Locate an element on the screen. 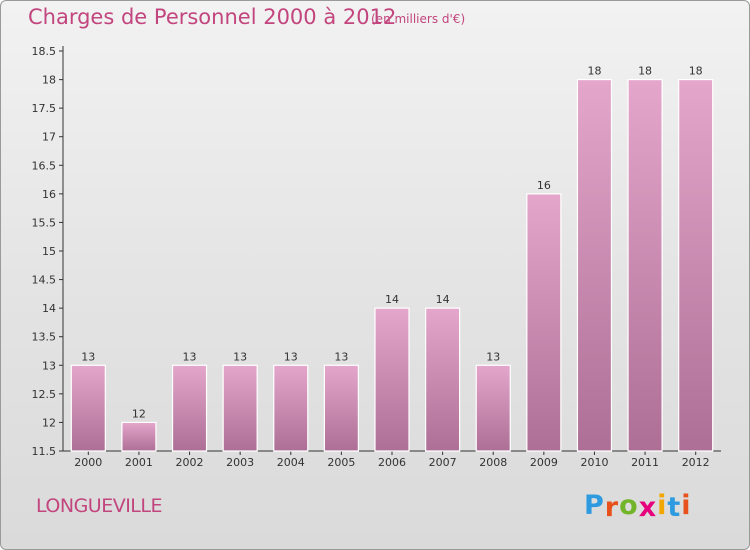 The width and height of the screenshot is (750, 550). bar-value-label: 12 is located at coordinates (139, 413).